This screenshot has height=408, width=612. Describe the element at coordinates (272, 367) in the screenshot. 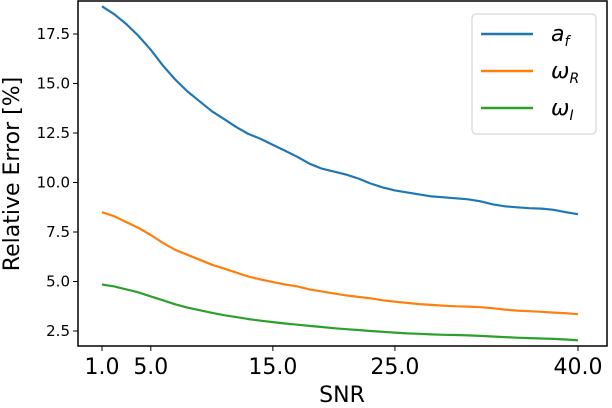

I see `x-tick-label: 15.0` at that location.